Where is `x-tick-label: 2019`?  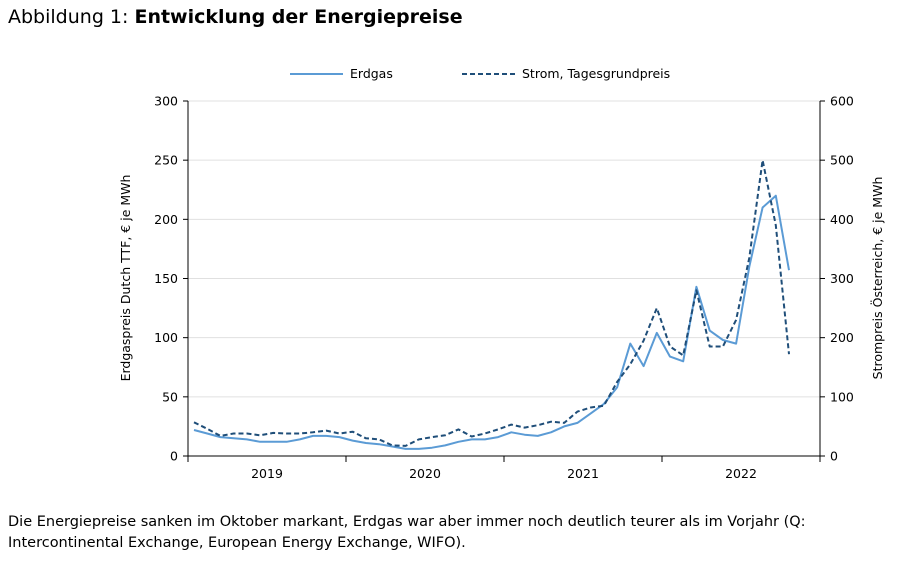 x-tick-label: 2019 is located at coordinates (267, 473).